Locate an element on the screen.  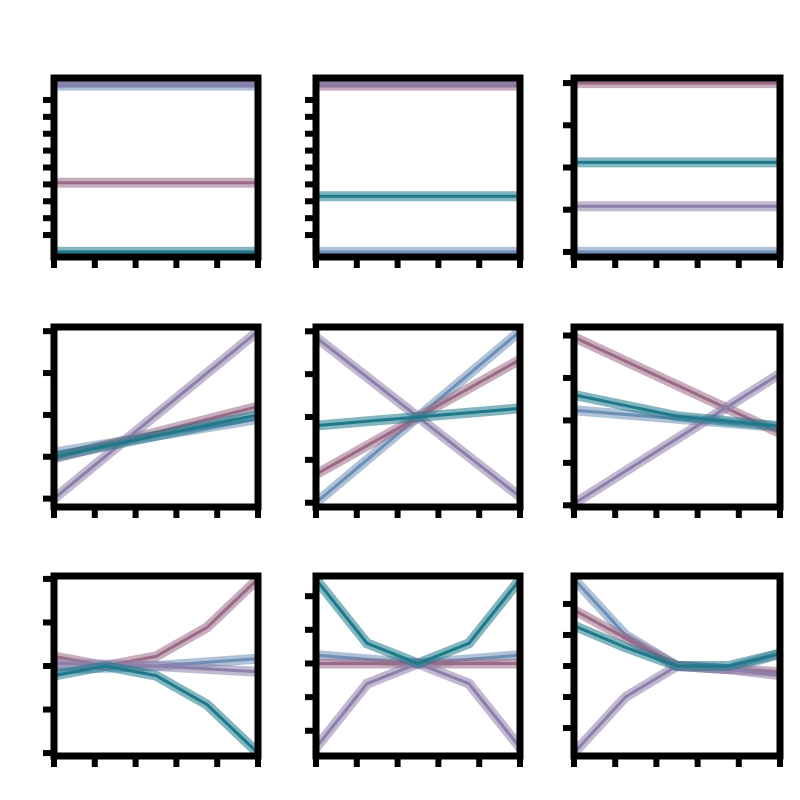
subplot-r0c2 is located at coordinates (673, 171).